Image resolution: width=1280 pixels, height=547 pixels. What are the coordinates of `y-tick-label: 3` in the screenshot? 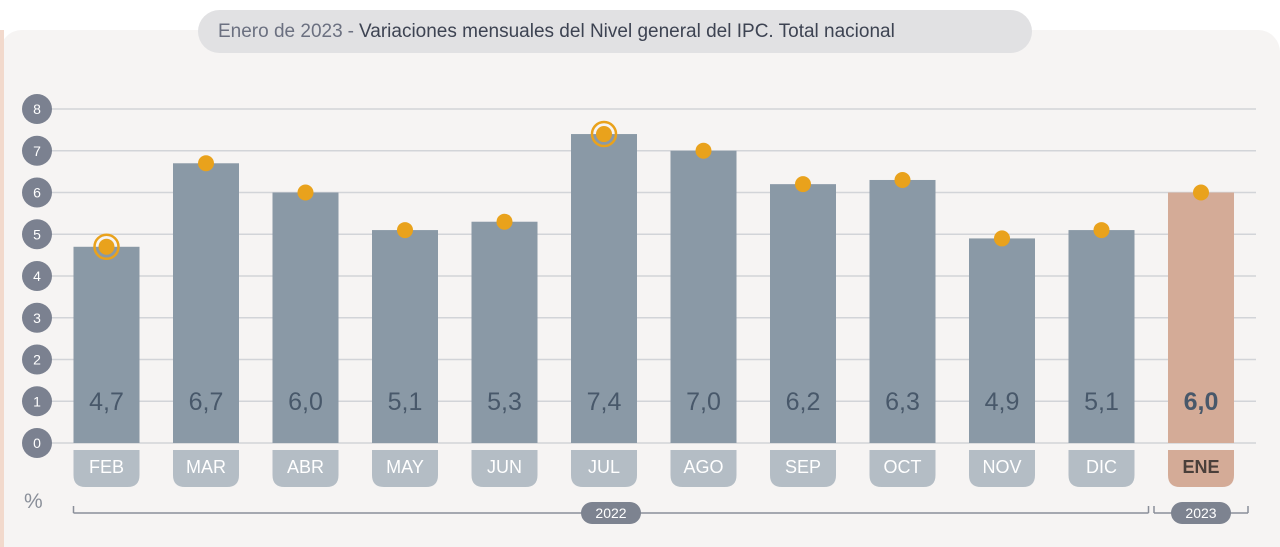 It's located at (37, 318).